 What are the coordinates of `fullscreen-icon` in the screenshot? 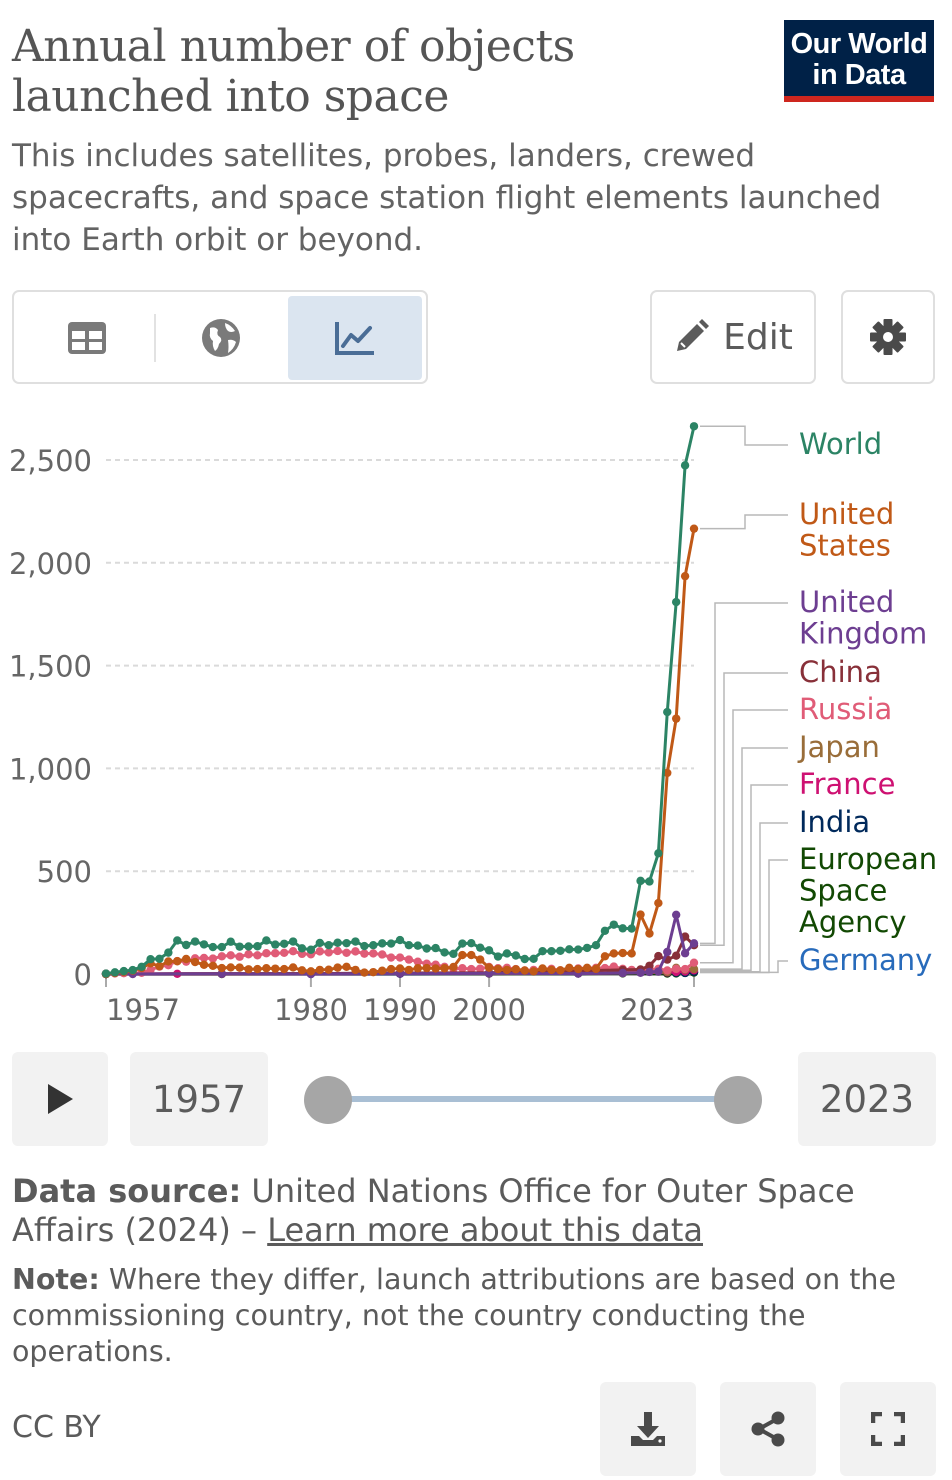 It's located at (888, 1429).